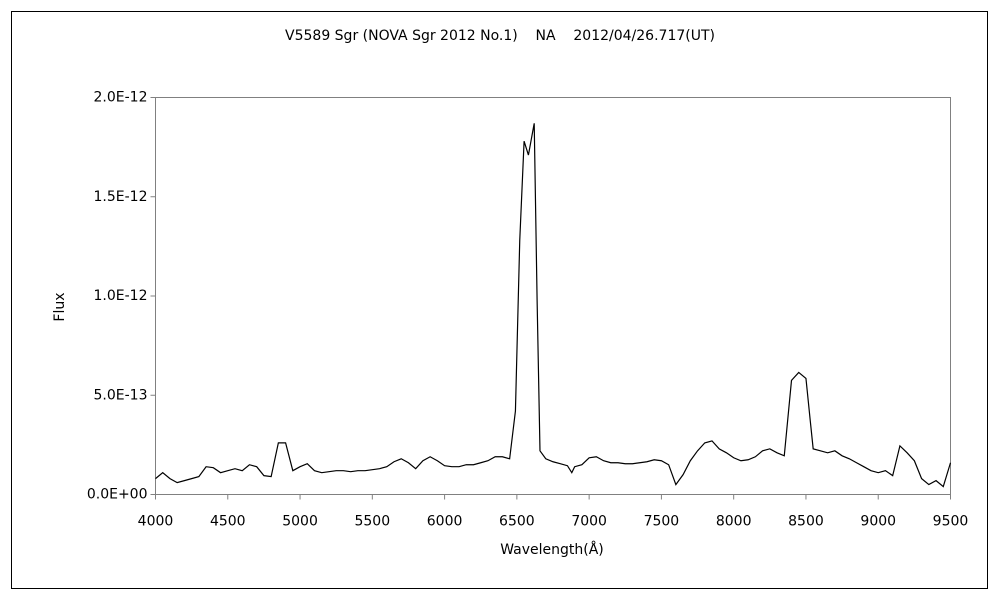 Image resolution: width=1000 pixels, height=604 pixels. Describe the element at coordinates (445, 522) in the screenshot. I see `x-tick-label: 6000` at that location.